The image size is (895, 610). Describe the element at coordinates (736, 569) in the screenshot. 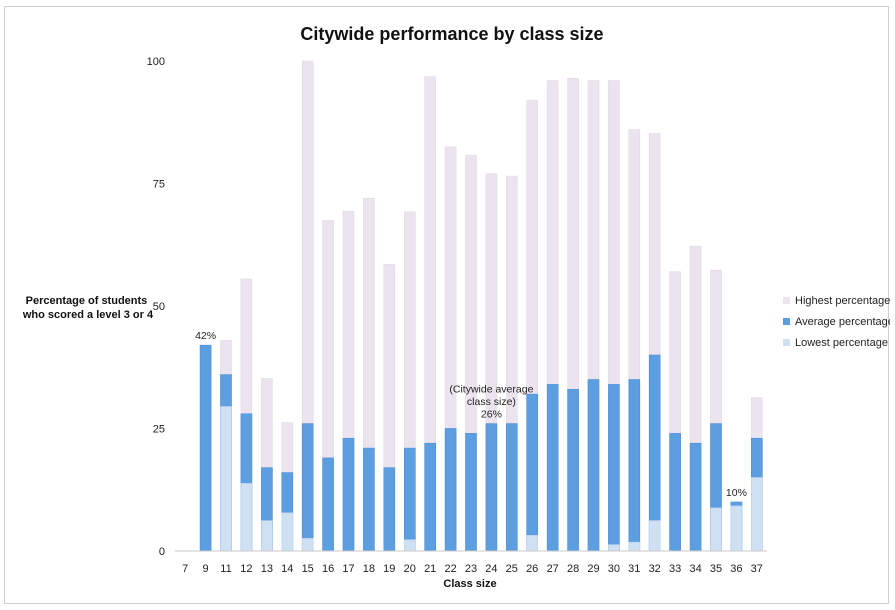

I see `x-tick-label: 36` at that location.